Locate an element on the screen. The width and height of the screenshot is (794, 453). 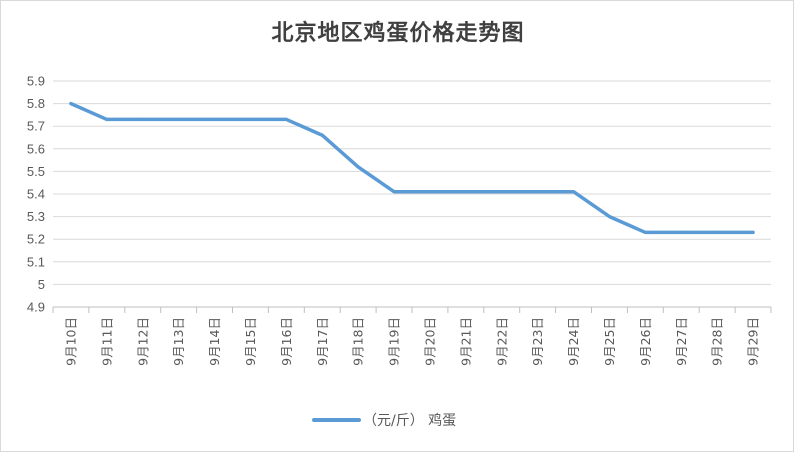
x-tick-label: 9月17日 is located at coordinates (322, 341).